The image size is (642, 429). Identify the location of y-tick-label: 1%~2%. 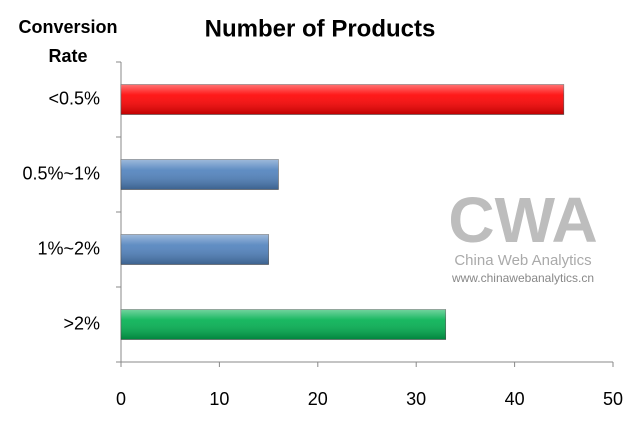
(68, 248).